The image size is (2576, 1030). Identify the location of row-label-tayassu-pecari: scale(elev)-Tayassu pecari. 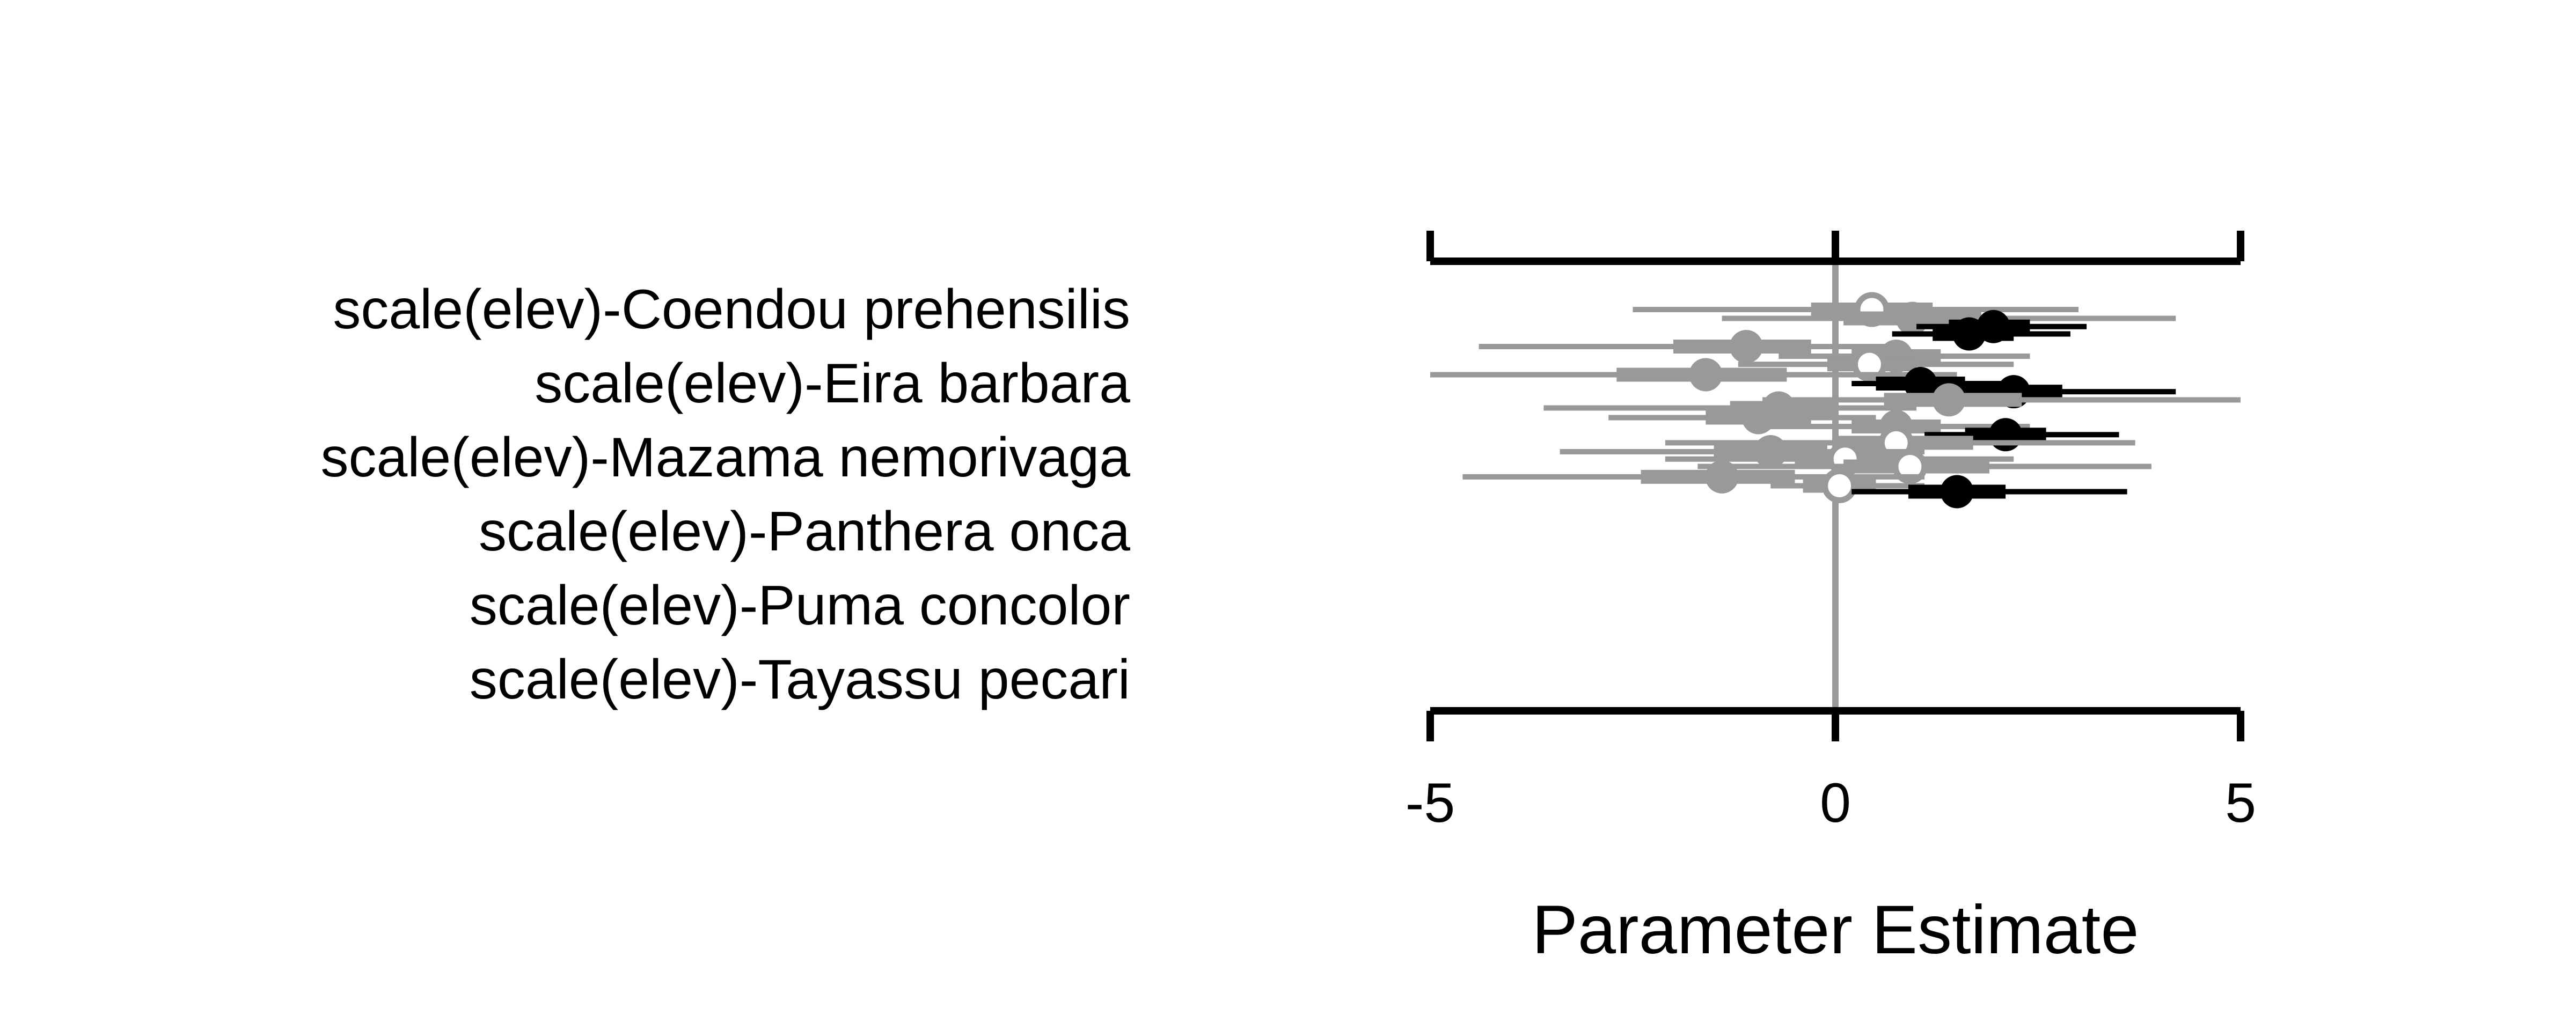
(800, 680).